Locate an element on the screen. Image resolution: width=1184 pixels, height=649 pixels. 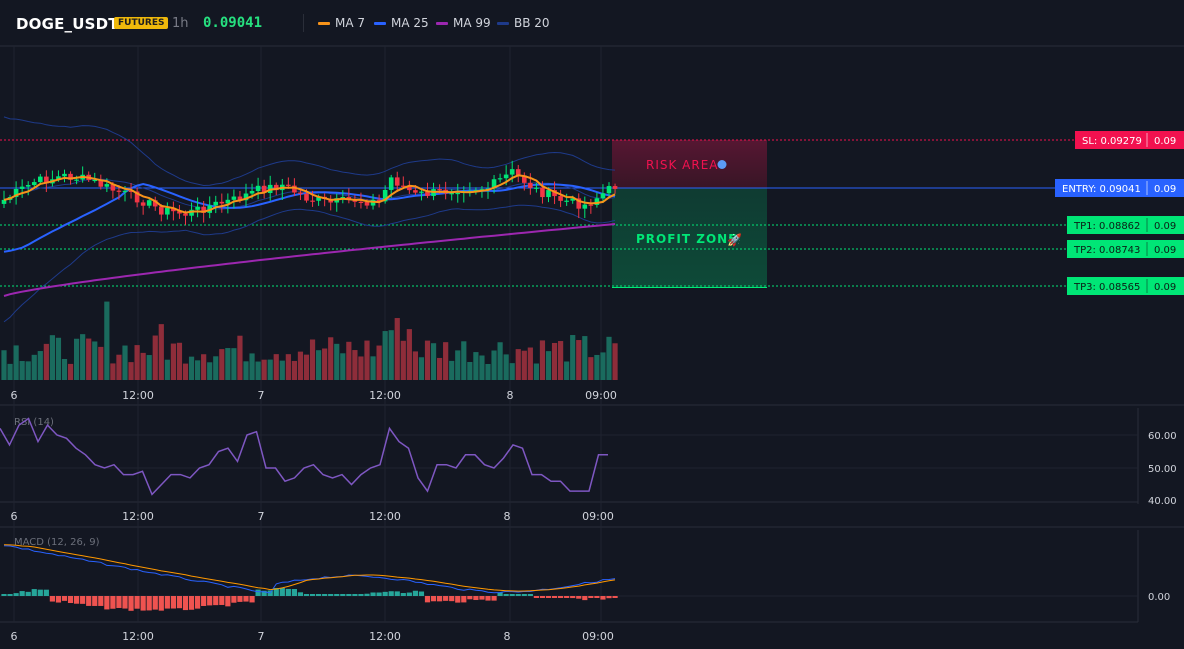
ma25-swatch is located at coordinates (380, 23).